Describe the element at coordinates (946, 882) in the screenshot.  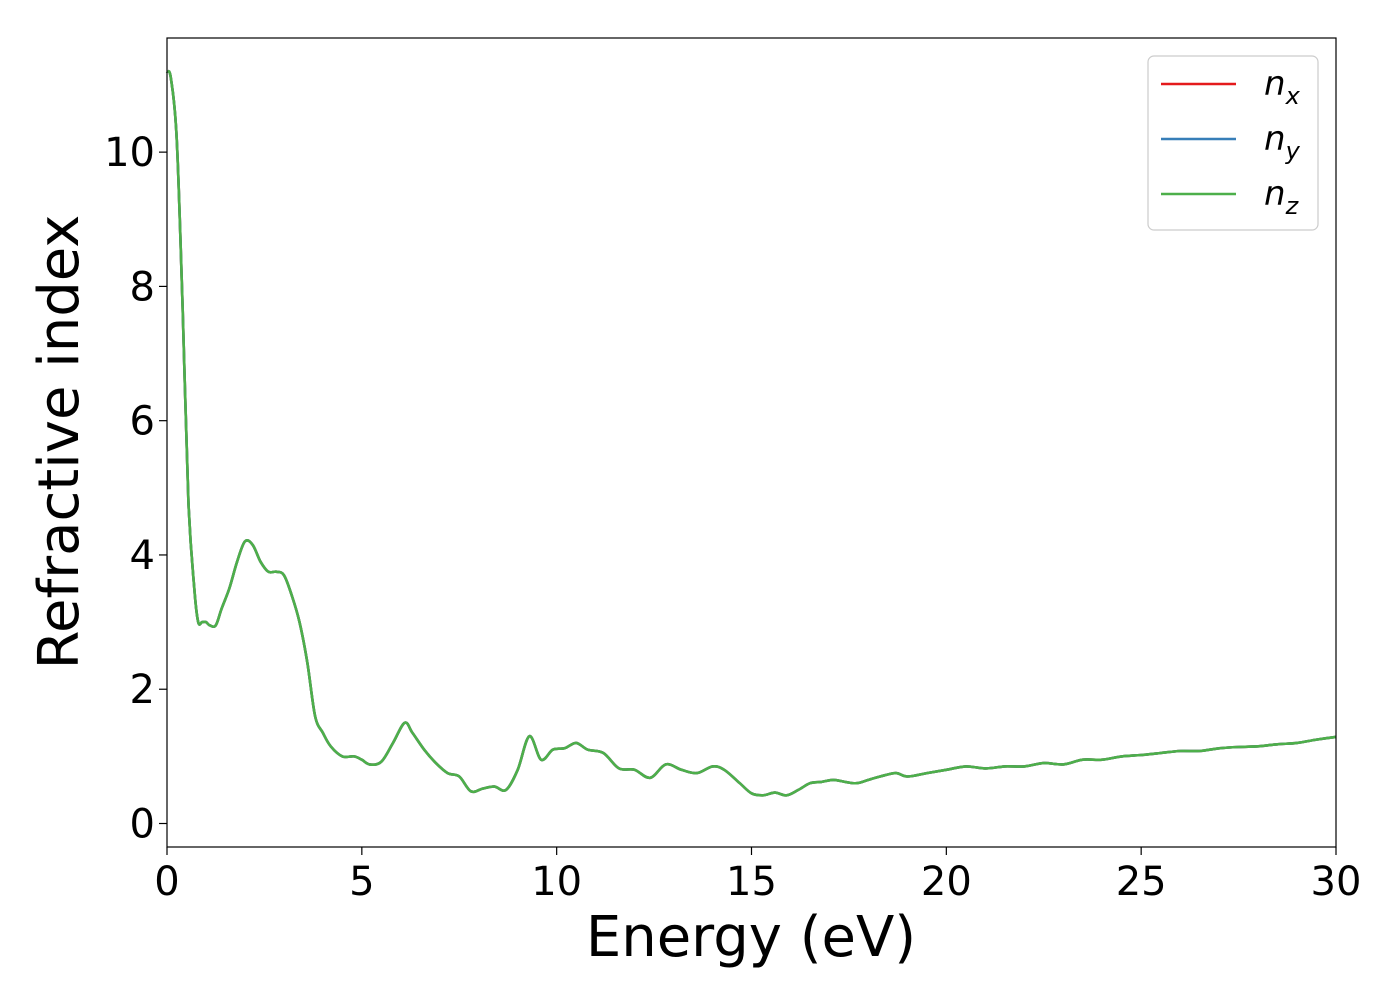
I see `x-tick-label: 20` at that location.